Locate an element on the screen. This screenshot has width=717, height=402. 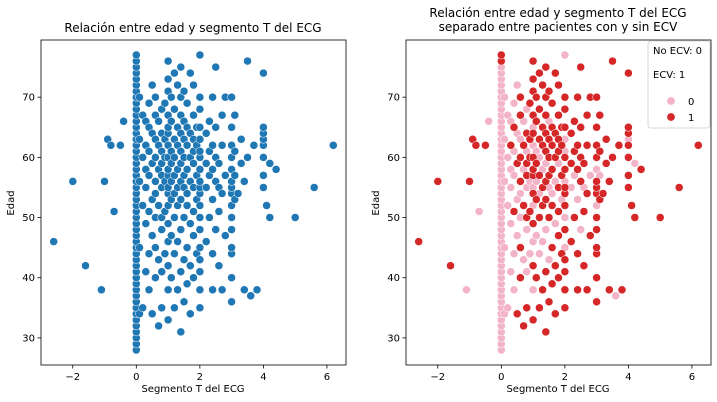
chart-right-y-tick-label: 50 is located at coordinates (393, 218).